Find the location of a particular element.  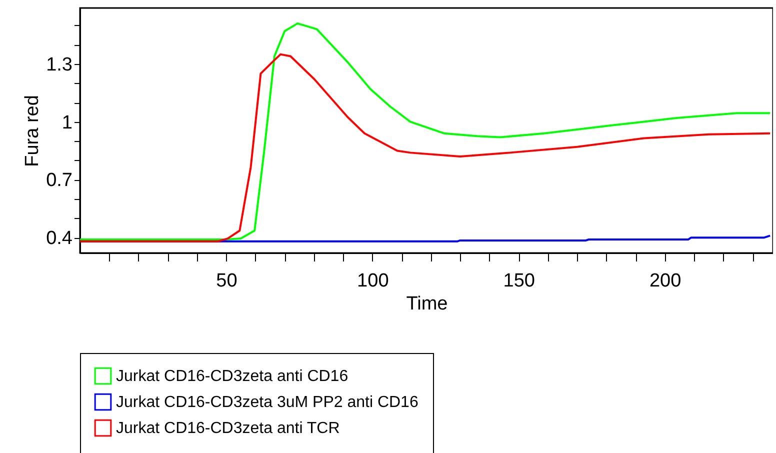

x-tick-label: 150 is located at coordinates (519, 281).